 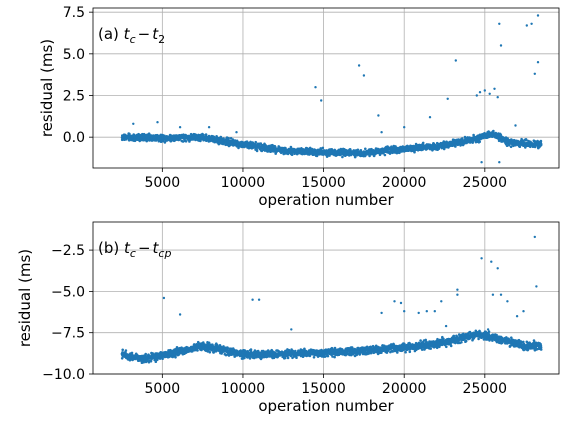 I want to click on x-tick-label: 20000, so click(x=404, y=183).